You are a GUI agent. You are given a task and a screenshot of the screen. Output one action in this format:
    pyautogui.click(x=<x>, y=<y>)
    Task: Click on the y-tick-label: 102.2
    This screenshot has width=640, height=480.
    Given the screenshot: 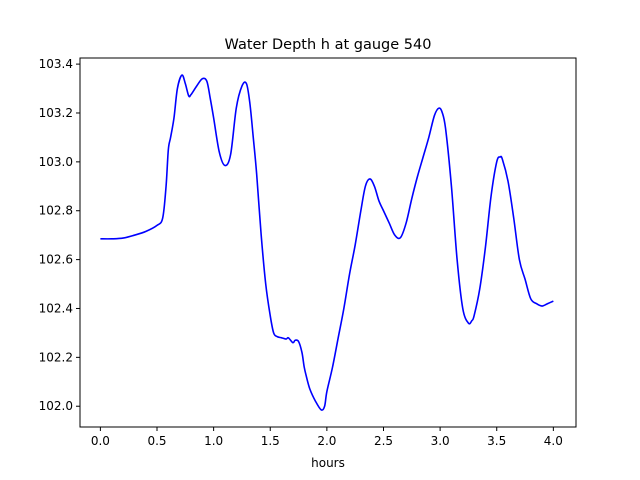 What is the action you would take?
    pyautogui.click(x=56, y=357)
    